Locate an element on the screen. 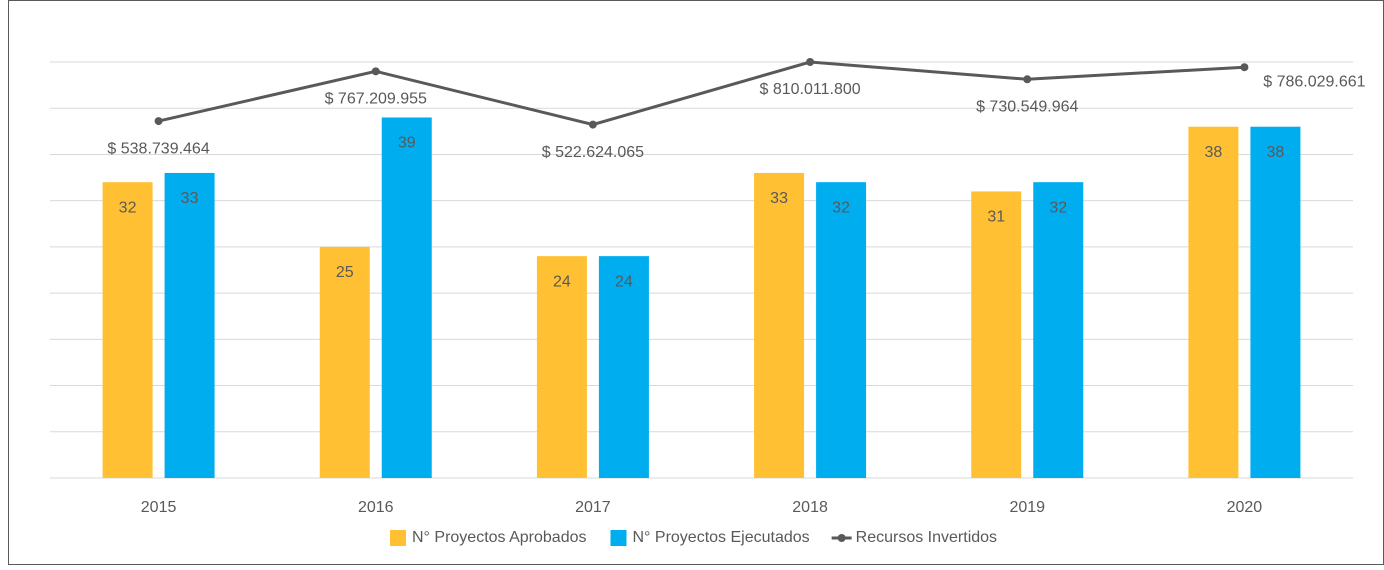  x-tick-label: 2017 is located at coordinates (593, 507).